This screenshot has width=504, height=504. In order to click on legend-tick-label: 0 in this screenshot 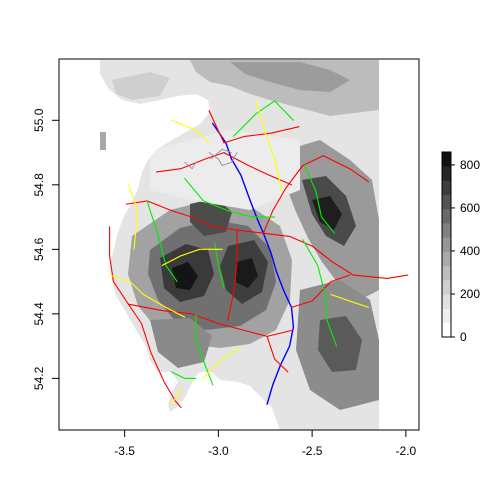, I will do `click(463, 337)`.